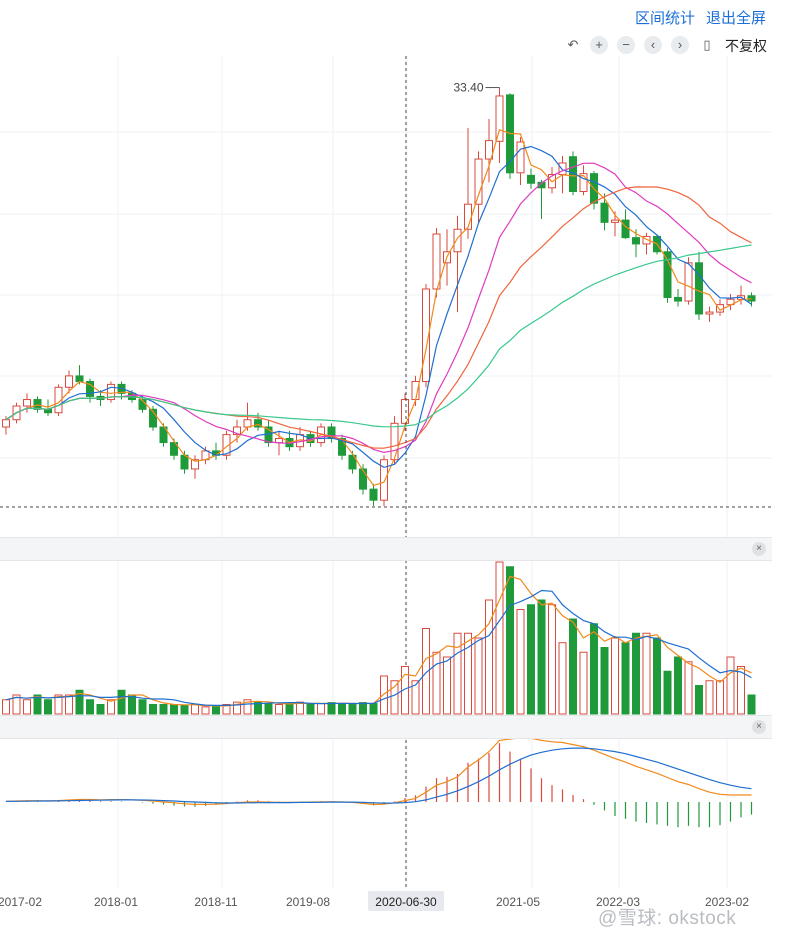 This screenshot has height=940, width=800. What do you see at coordinates (736, 18) in the screenshot?
I see `exit-fullscreen-link: 退出全屏` at bounding box center [736, 18].